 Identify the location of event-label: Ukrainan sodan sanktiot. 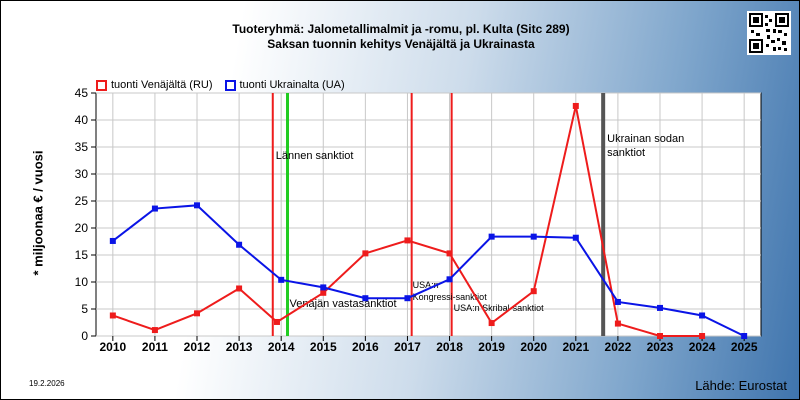
(645, 146).